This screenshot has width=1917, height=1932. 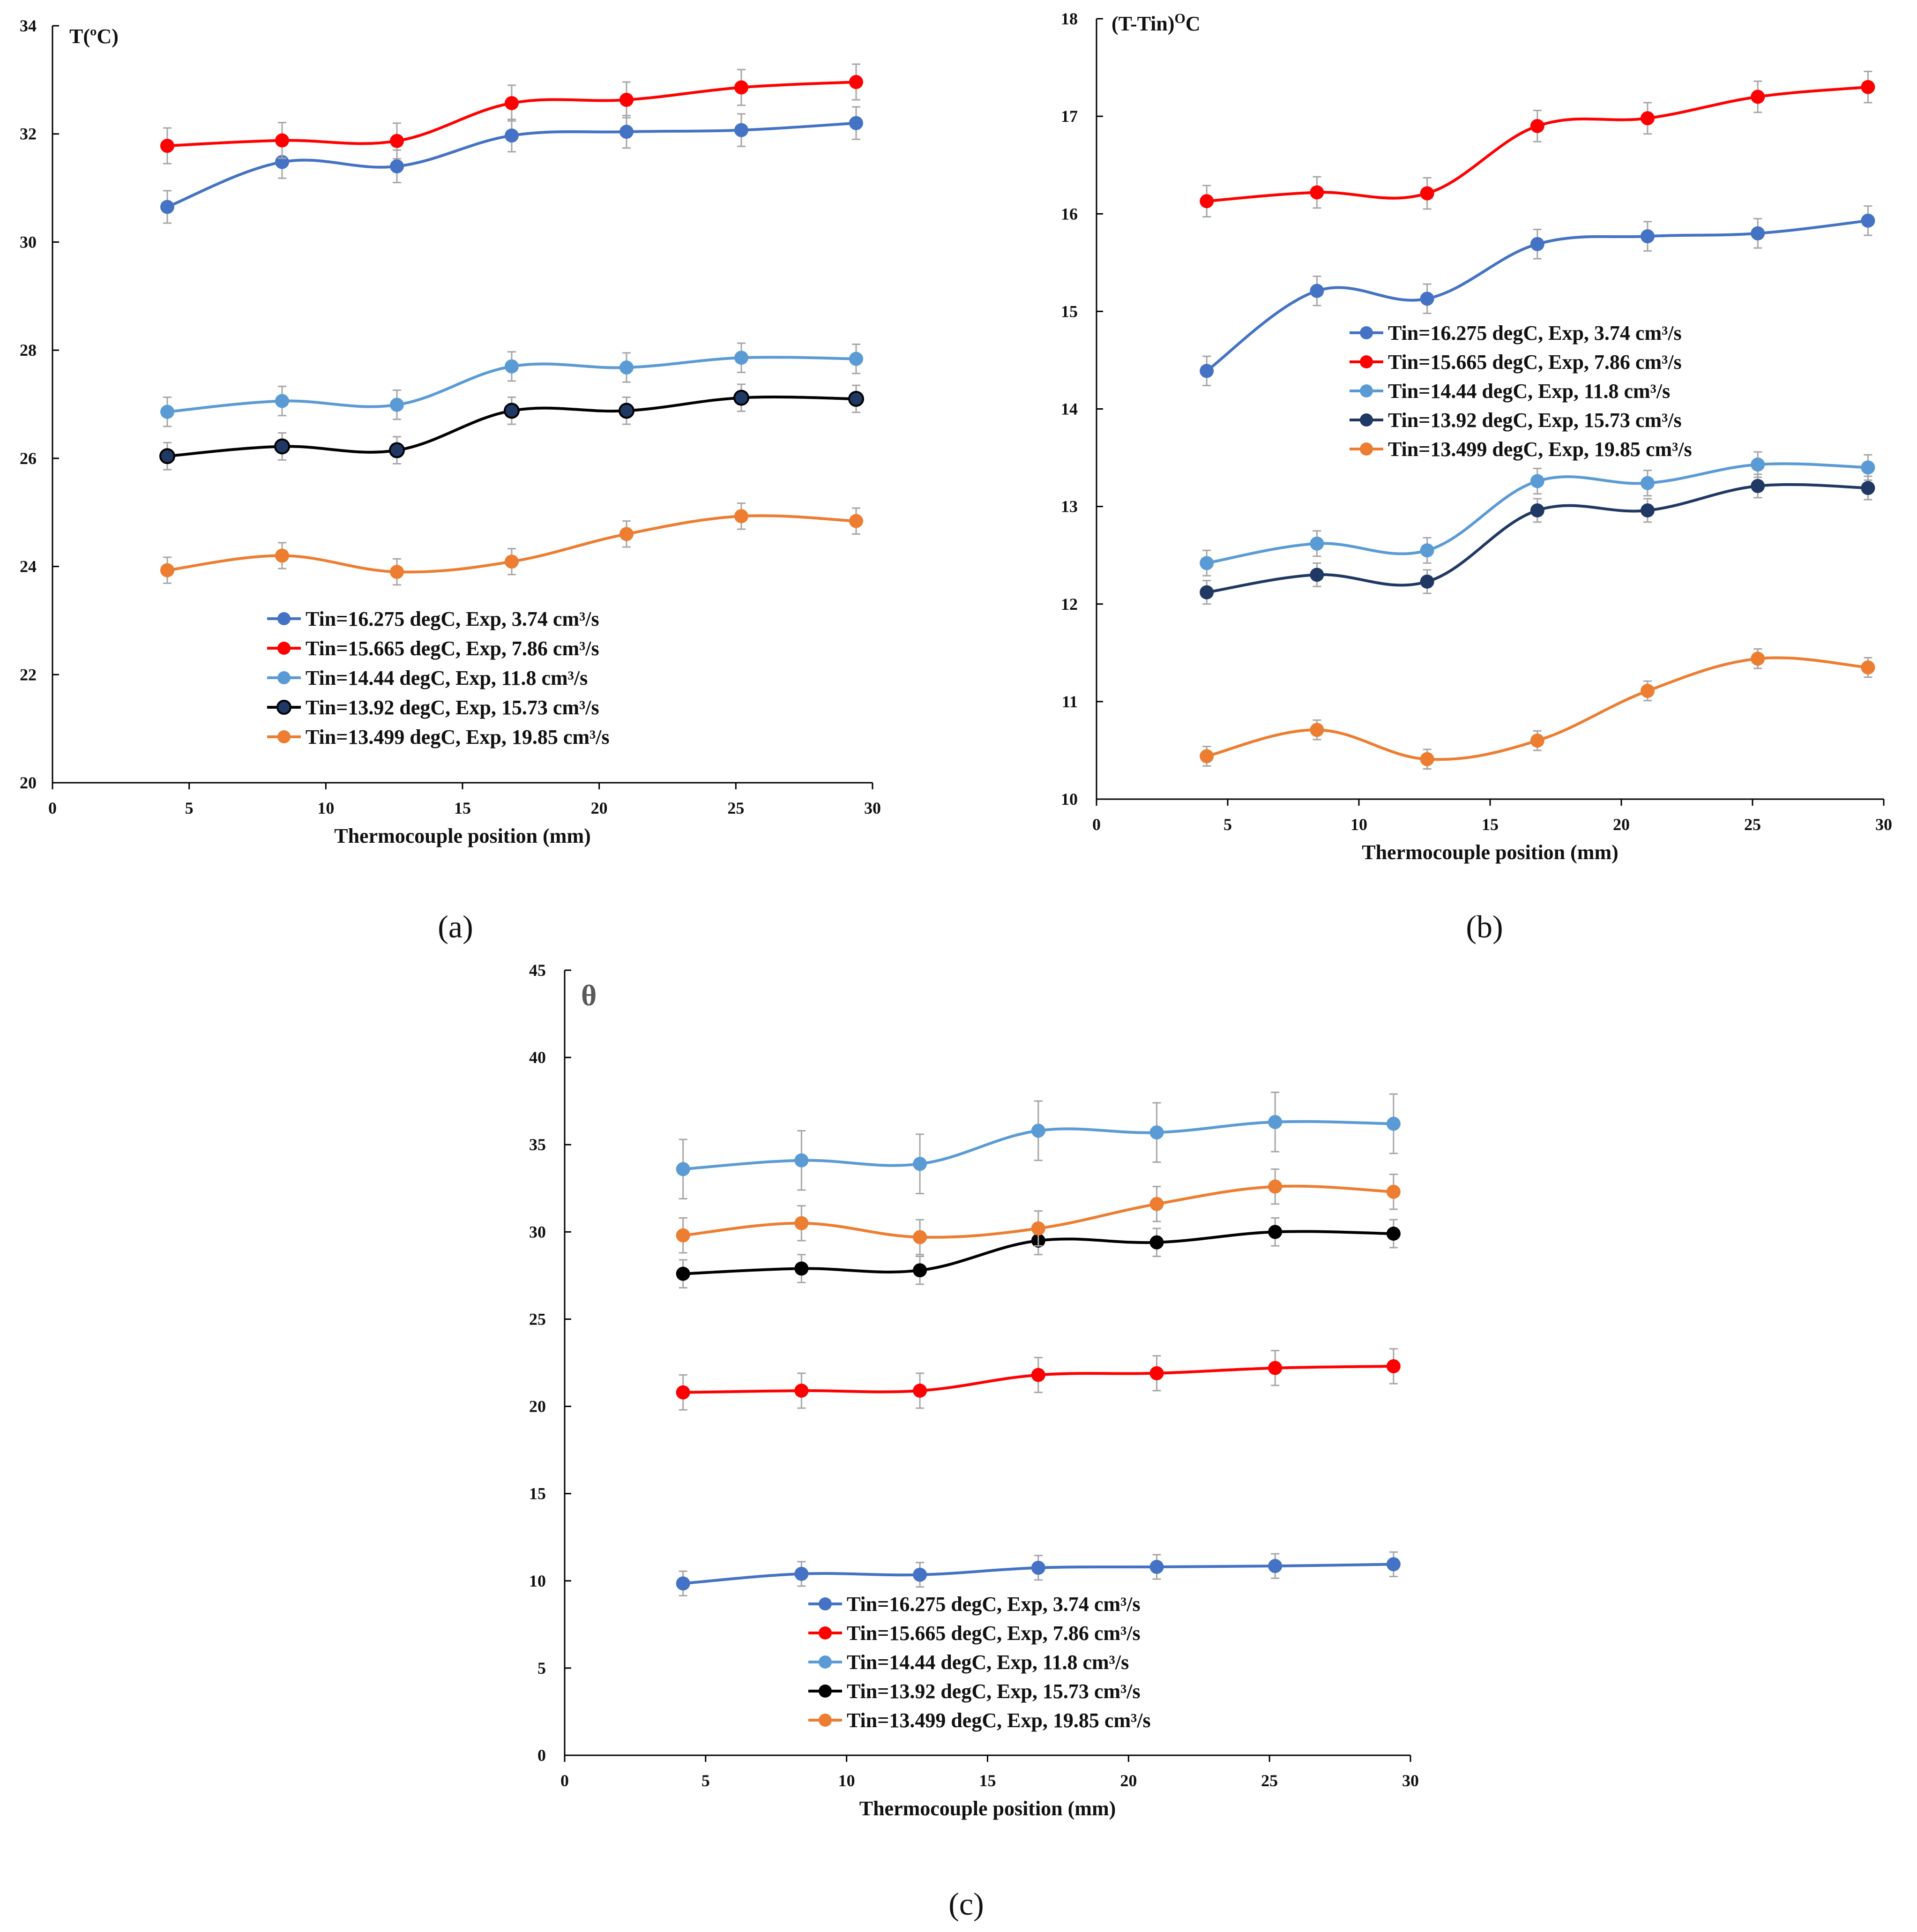 I want to click on x-tick-label: 30, so click(x=1883, y=825).